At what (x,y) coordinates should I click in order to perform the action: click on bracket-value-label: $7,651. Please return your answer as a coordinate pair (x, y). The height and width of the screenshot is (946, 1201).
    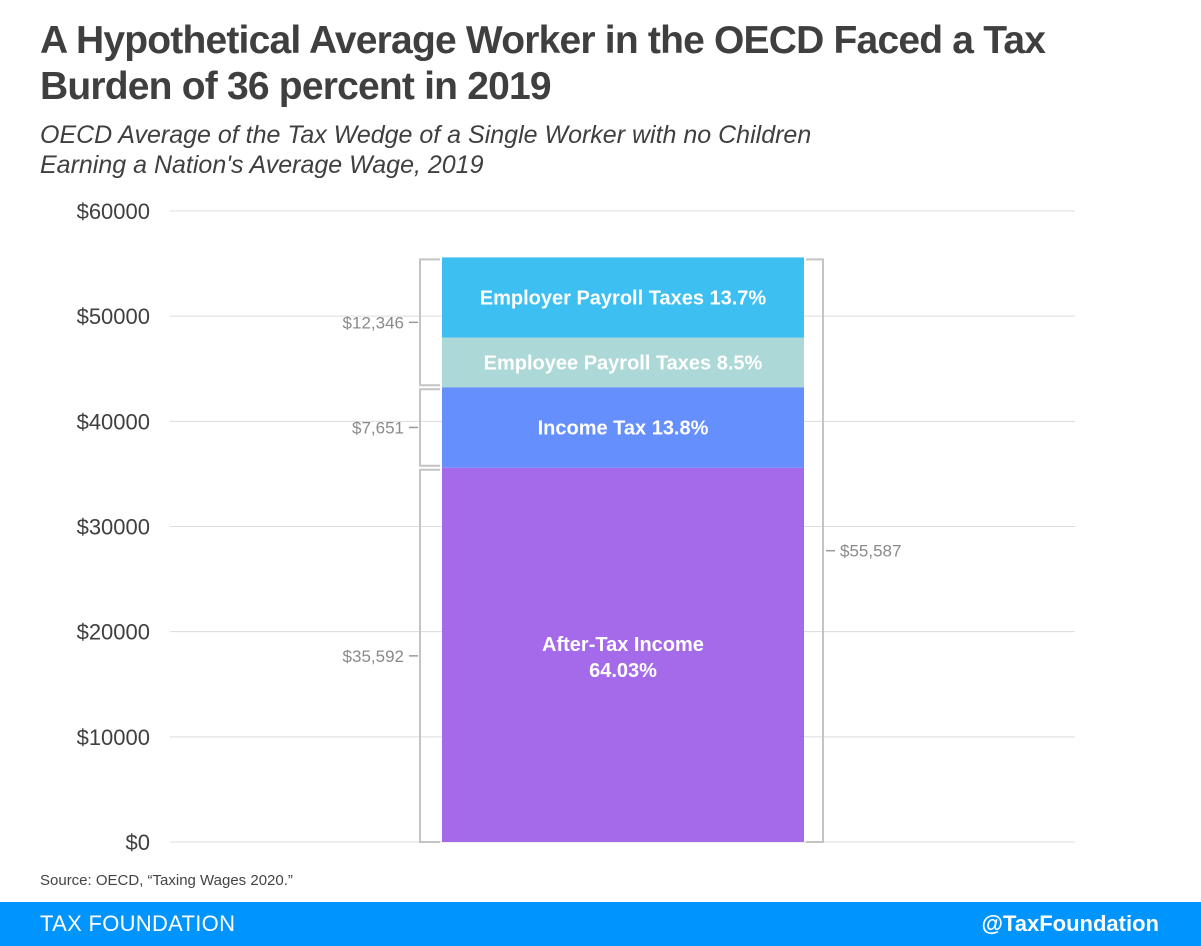
    Looking at the image, I should click on (378, 427).